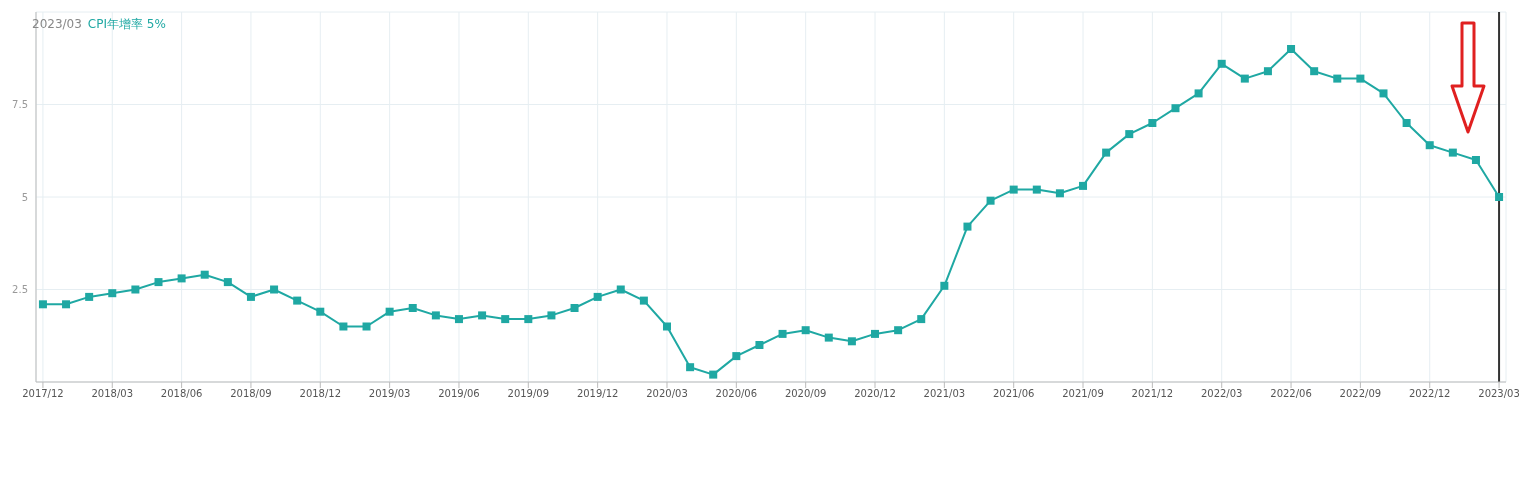 This screenshot has height=484, width=1536. I want to click on y-tick-label: 2.5, so click(20, 290).